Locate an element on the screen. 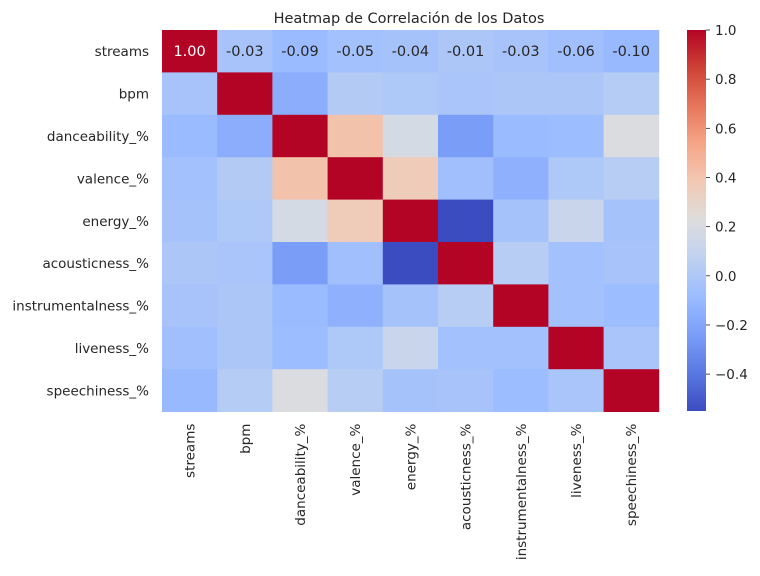 This screenshot has width=760, height=576. x-tick-label-streams: streams is located at coordinates (191, 451).